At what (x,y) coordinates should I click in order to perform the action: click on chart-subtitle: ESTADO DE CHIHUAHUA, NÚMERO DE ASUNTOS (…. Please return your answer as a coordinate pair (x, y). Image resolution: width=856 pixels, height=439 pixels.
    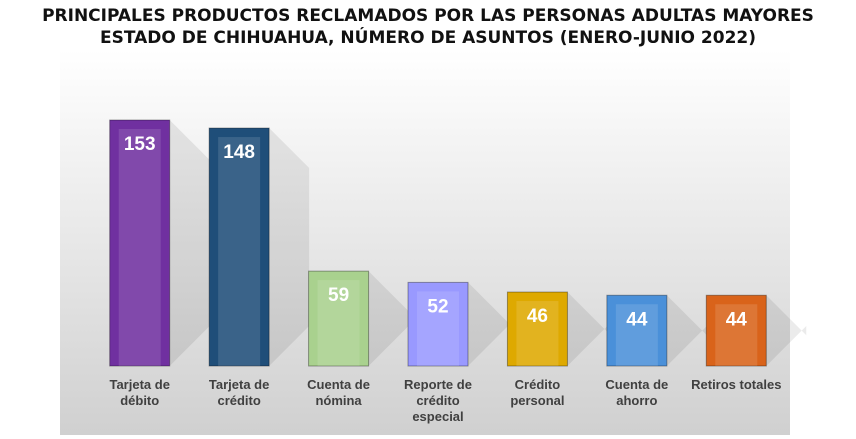
    Looking at the image, I should click on (428, 38).